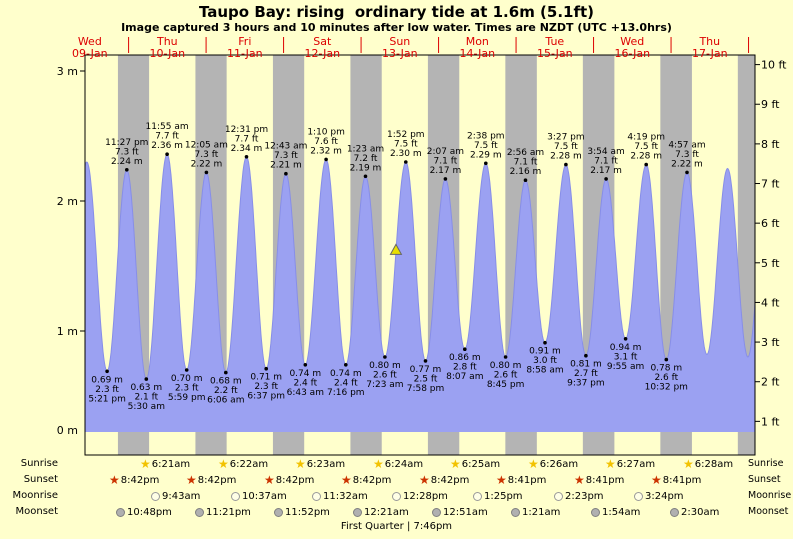 This screenshot has height=539, width=793. I want to click on sunrise-entry: ★ 6:23am, so click(320, 464).